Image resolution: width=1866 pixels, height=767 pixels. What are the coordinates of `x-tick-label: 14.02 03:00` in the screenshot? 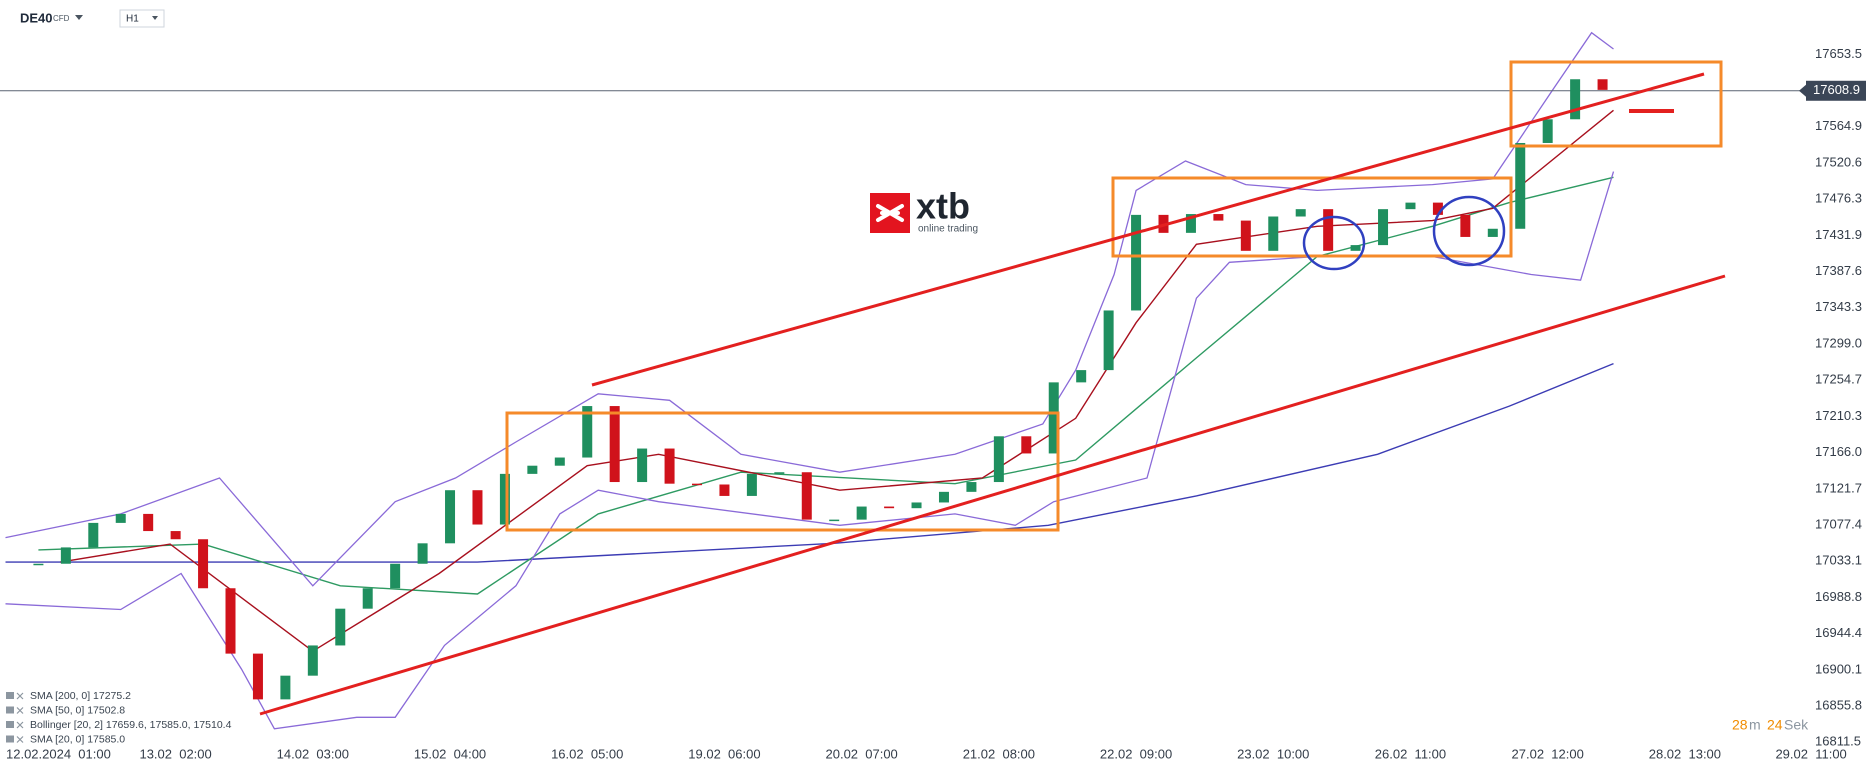 It's located at (313, 753).